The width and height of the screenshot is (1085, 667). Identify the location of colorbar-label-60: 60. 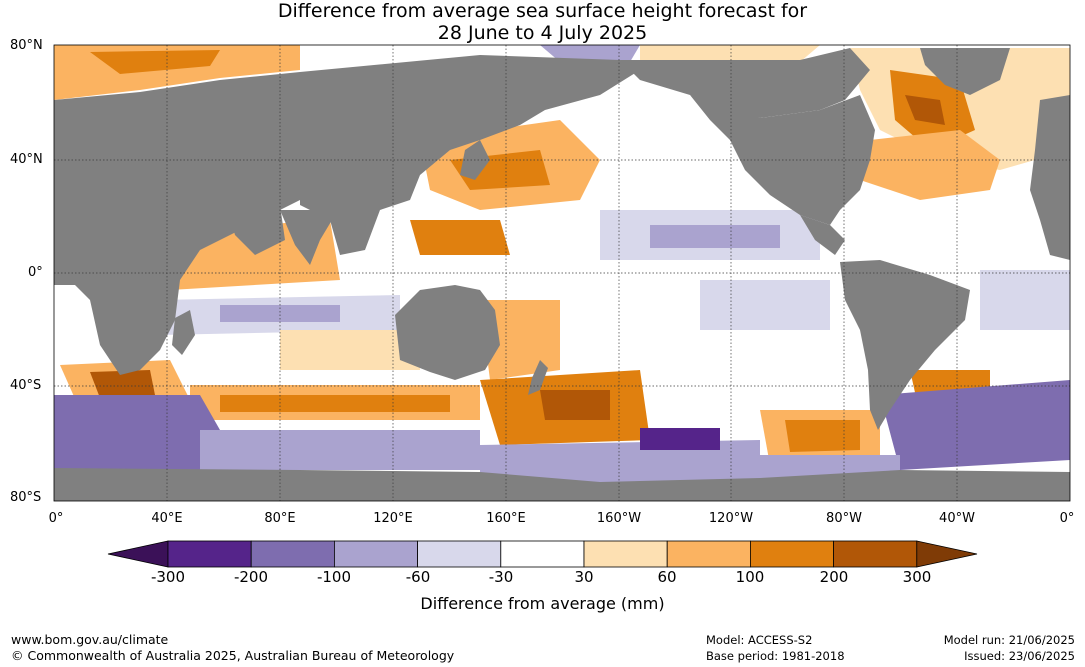
(667, 577).